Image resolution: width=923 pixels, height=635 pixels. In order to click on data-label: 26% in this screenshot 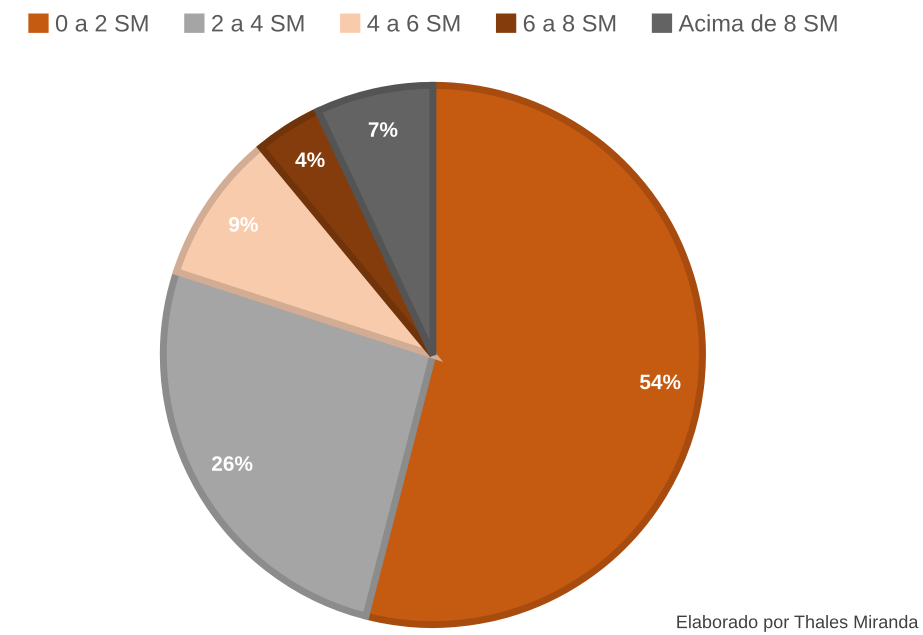, I will do `click(232, 463)`.